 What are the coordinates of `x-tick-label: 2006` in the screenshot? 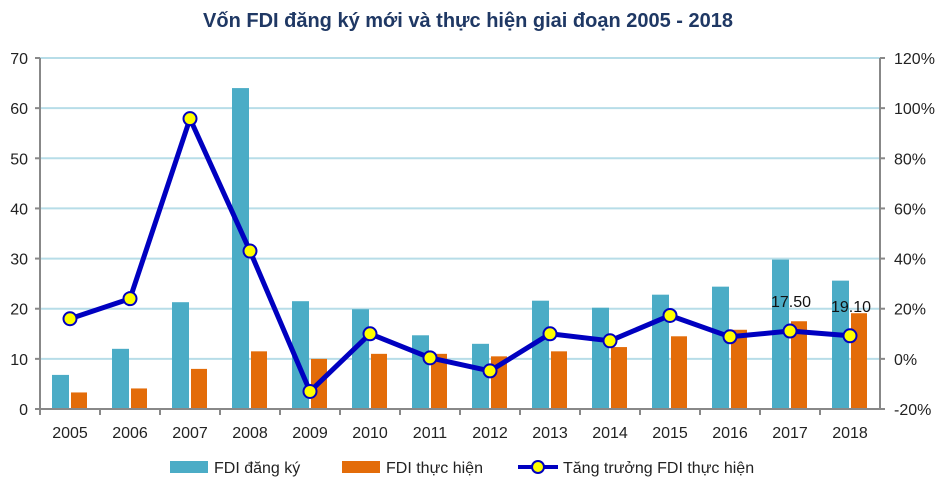 It's located at (130, 433).